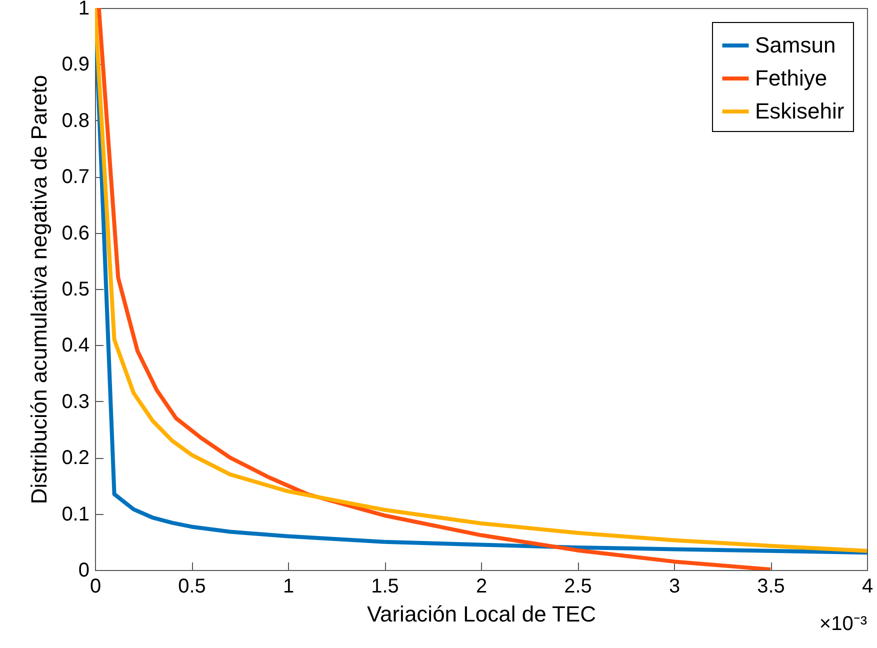  Describe the element at coordinates (76, 401) in the screenshot. I see `y-tick-label: 0.3` at that location.